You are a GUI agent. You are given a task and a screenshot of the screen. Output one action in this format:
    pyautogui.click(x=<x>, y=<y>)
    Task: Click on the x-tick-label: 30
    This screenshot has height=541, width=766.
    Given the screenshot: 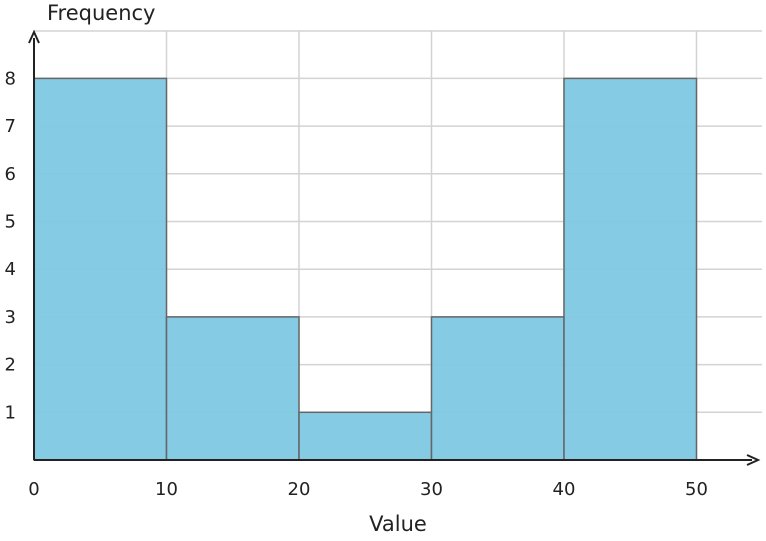 What is the action you would take?
    pyautogui.click(x=431, y=489)
    